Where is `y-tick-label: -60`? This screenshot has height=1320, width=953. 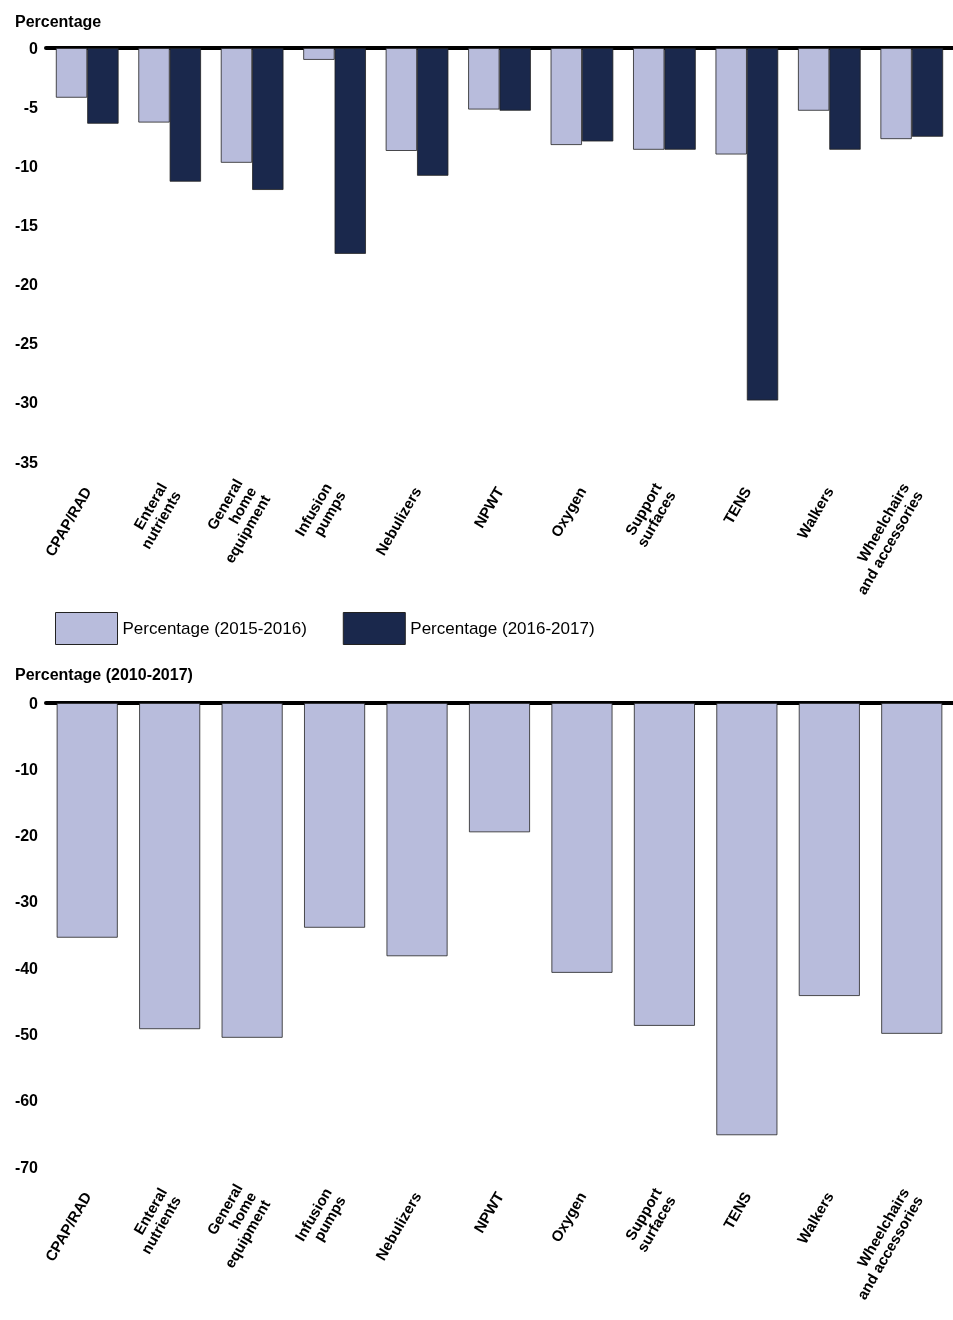
y-tick-label: -60 is located at coordinates (26, 1101).